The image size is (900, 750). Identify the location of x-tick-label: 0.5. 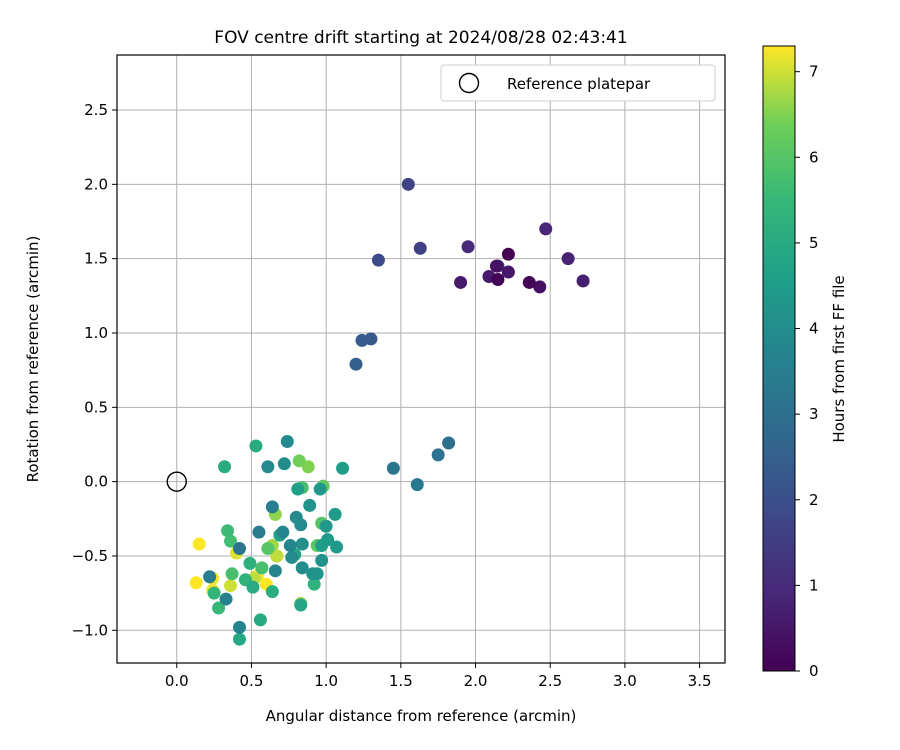
(252, 681).